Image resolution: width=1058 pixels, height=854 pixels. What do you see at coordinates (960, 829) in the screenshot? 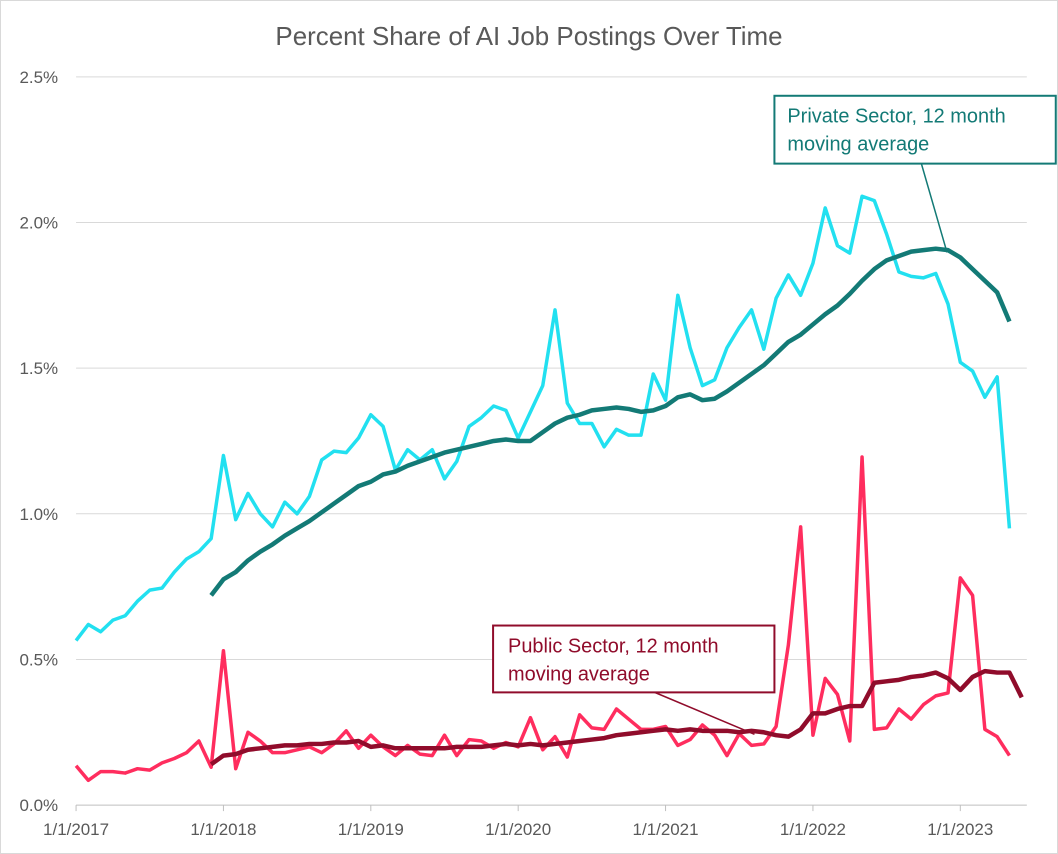
I see `x-tick-label: 1/1/2023` at bounding box center [960, 829].